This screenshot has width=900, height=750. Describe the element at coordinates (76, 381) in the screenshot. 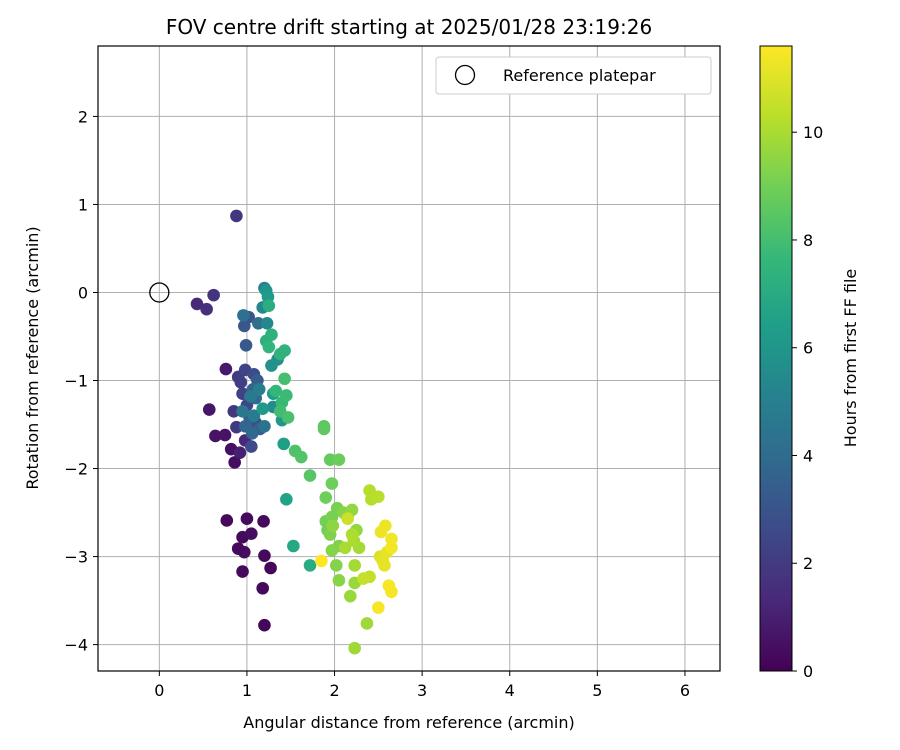

I see `y-tick-label: −1` at that location.